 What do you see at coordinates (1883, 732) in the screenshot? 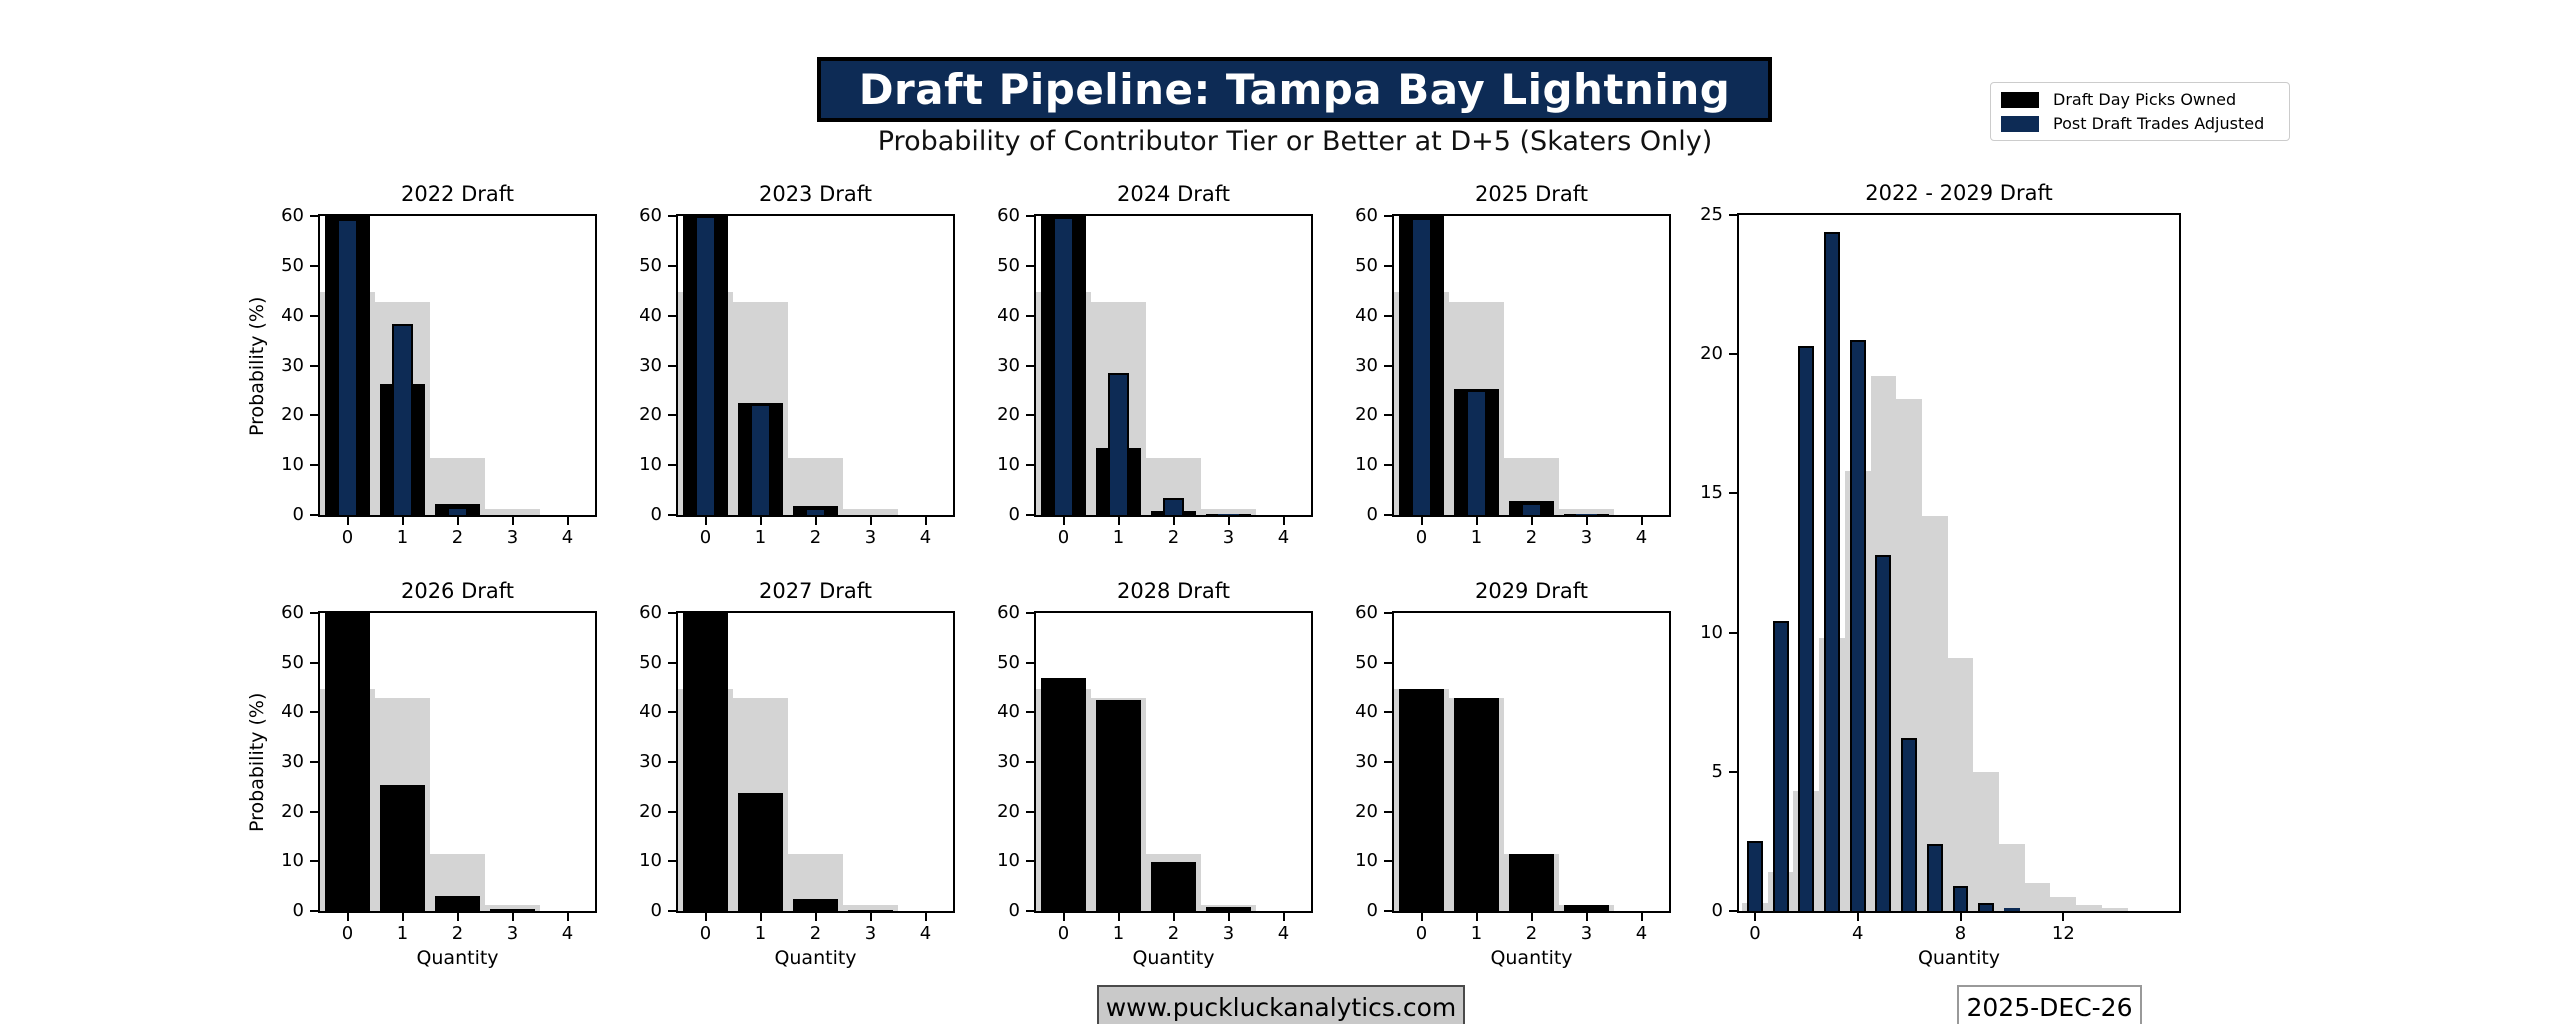
I see `bar-adjusted-x5` at bounding box center [1883, 732].